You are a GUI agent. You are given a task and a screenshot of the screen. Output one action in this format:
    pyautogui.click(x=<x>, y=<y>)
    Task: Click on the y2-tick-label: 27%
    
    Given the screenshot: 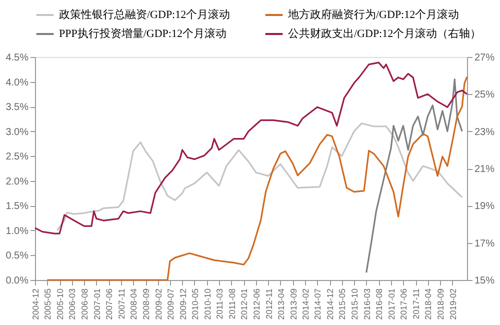 What is the action you would take?
    pyautogui.click(x=484, y=58)
    